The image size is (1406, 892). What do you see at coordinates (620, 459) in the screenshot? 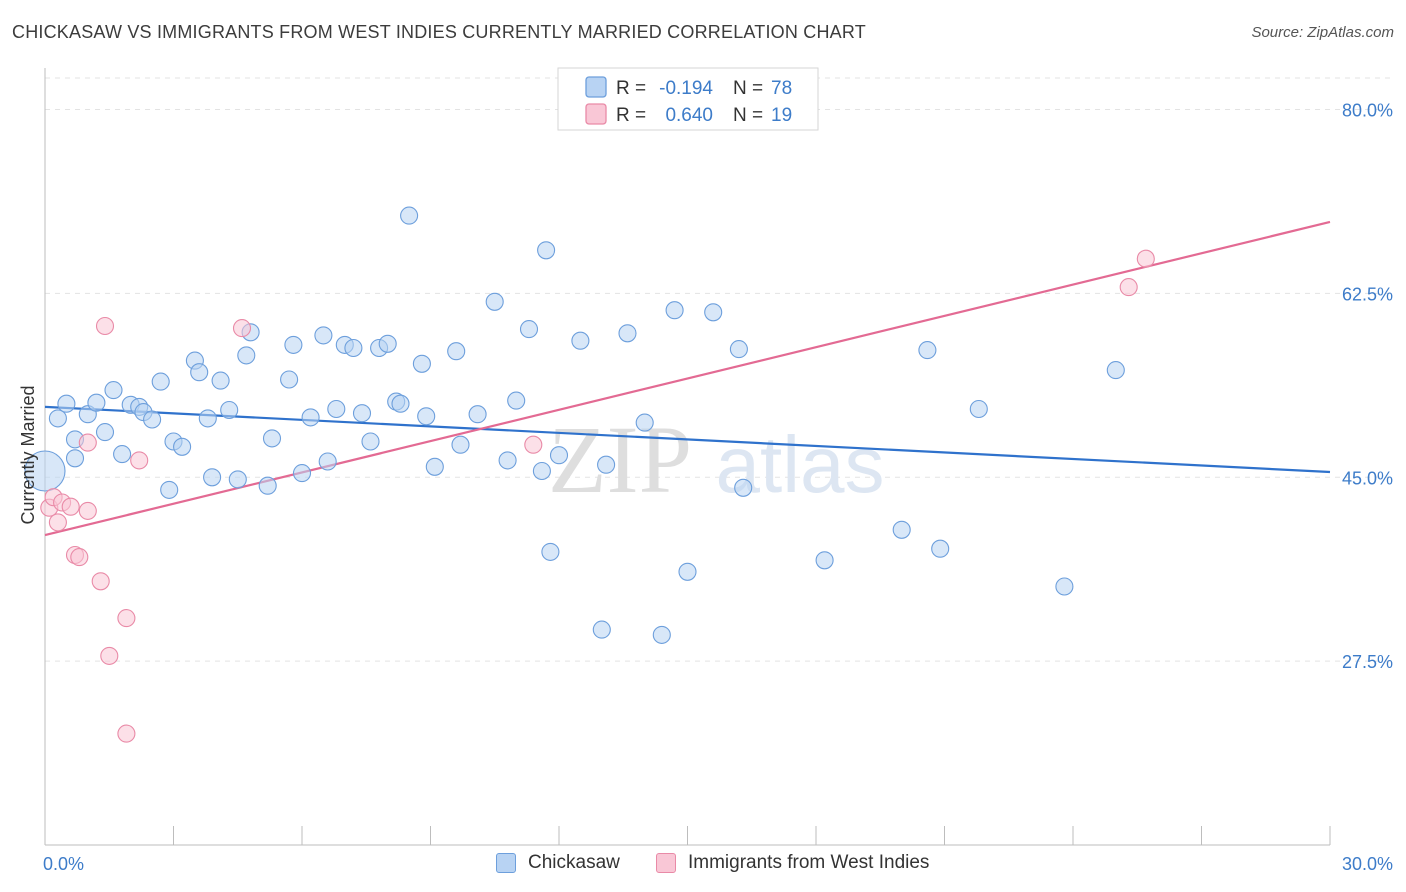
I see `watermark-zip: ZIP` at bounding box center [620, 459].